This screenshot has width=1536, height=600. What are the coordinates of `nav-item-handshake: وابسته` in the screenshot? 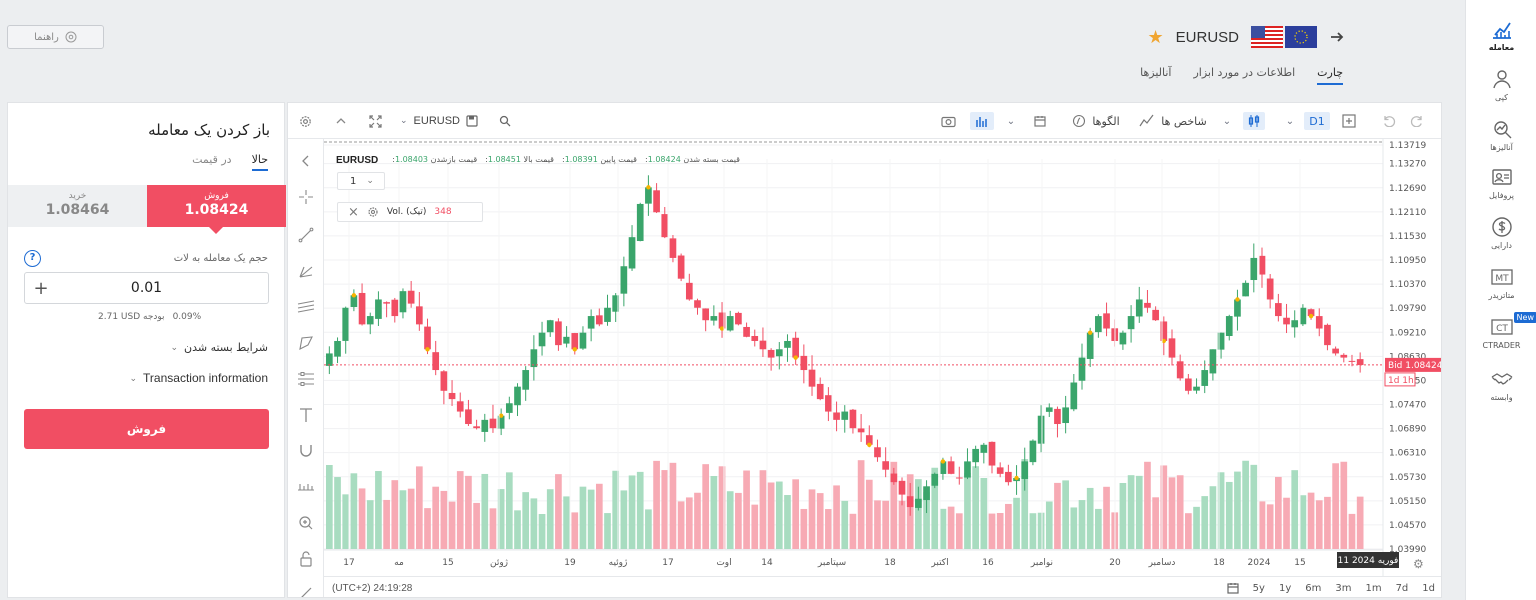 It's located at (1501, 385).